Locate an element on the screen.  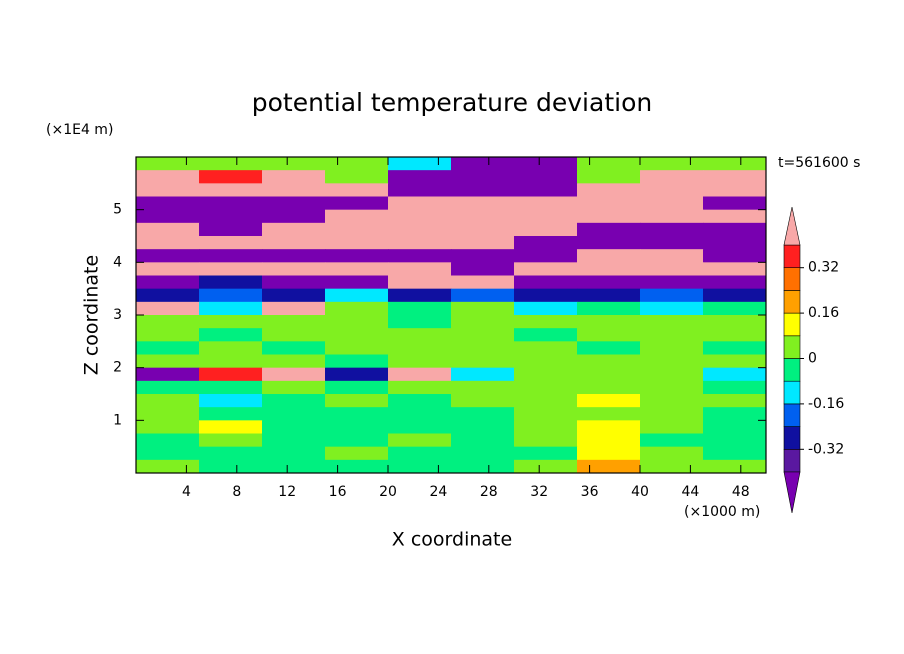
x-tick-label: 40 is located at coordinates (640, 492).